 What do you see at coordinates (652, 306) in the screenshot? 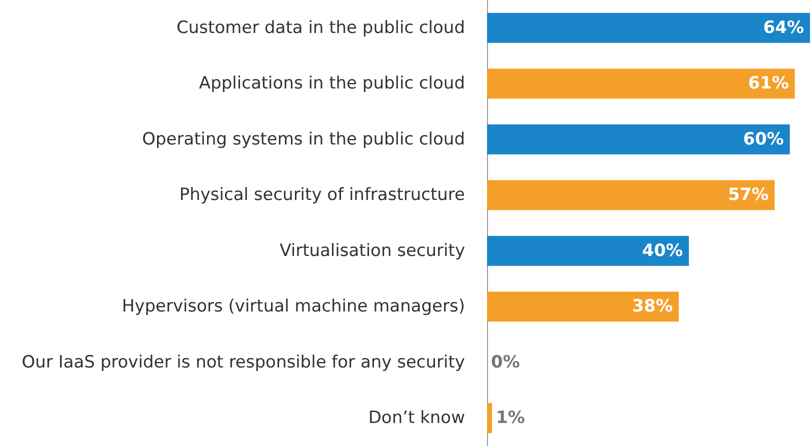
I see `data-label: 38%` at bounding box center [652, 306].